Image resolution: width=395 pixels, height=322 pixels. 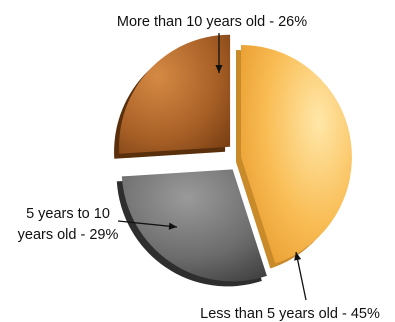 What do you see at coordinates (68, 214) in the screenshot?
I see `slice-label-line: 5 years to 10` at bounding box center [68, 214].